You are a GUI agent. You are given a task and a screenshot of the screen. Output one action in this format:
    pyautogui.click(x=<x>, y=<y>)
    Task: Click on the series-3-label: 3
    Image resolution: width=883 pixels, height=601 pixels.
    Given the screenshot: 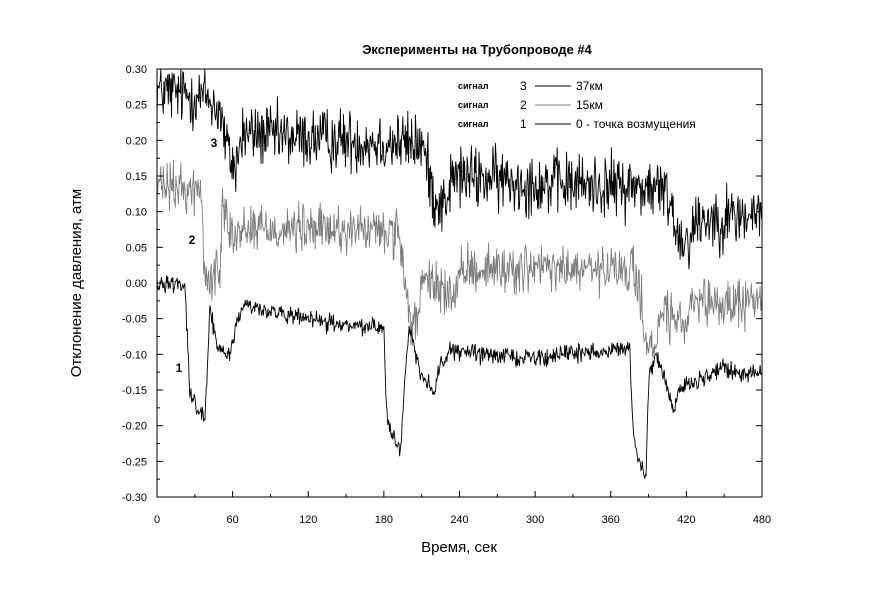 What is the action you would take?
    pyautogui.click(x=214, y=143)
    